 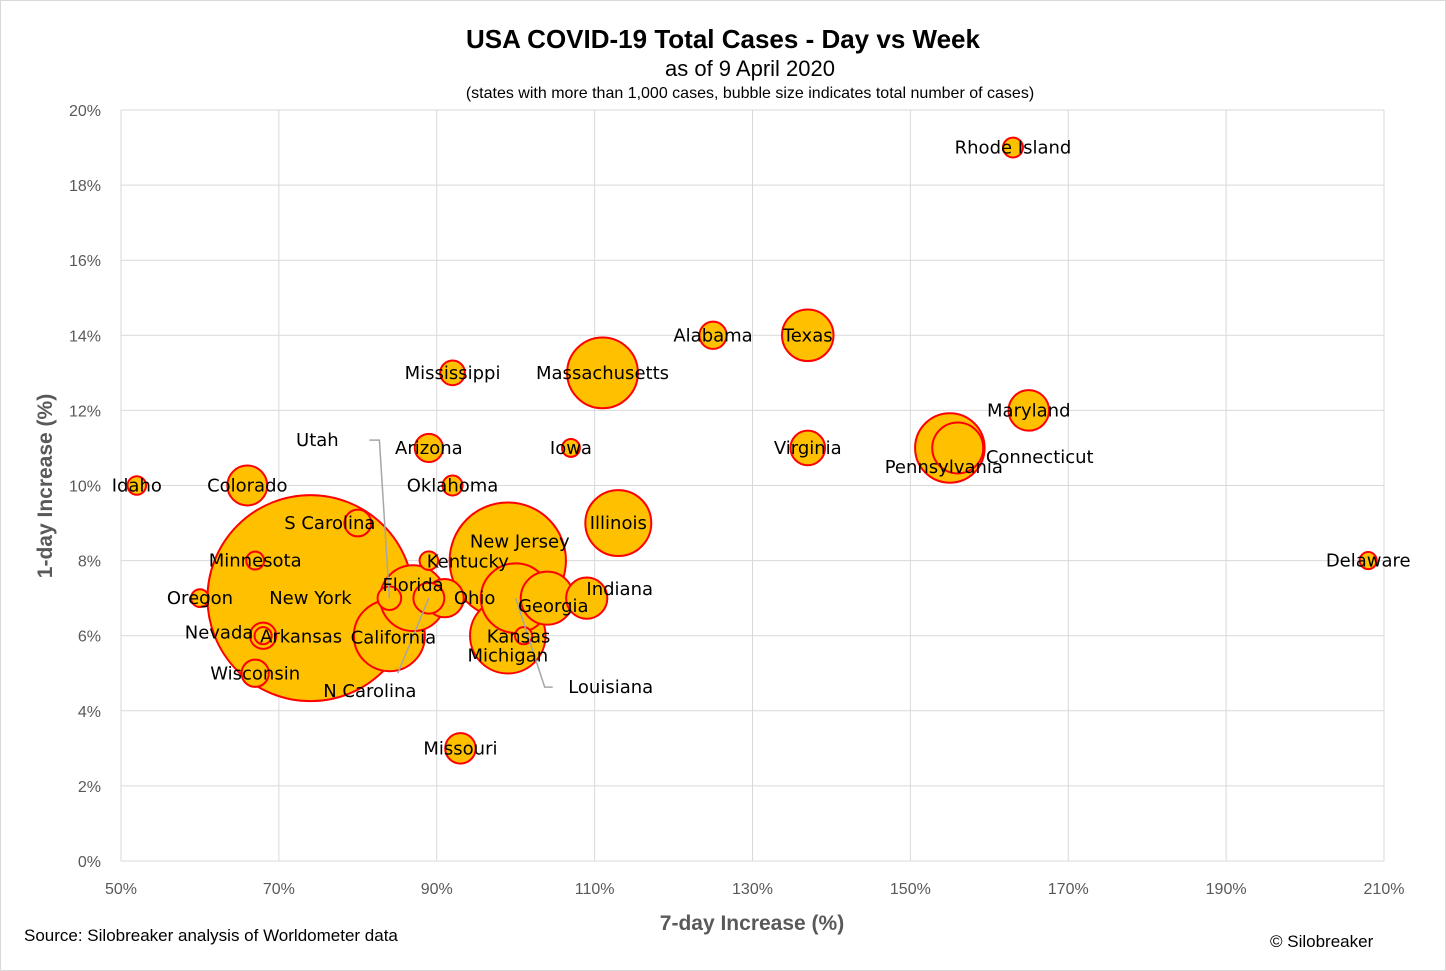 What do you see at coordinates (89, 787) in the screenshot?
I see `y-tick-label: 2%` at bounding box center [89, 787].